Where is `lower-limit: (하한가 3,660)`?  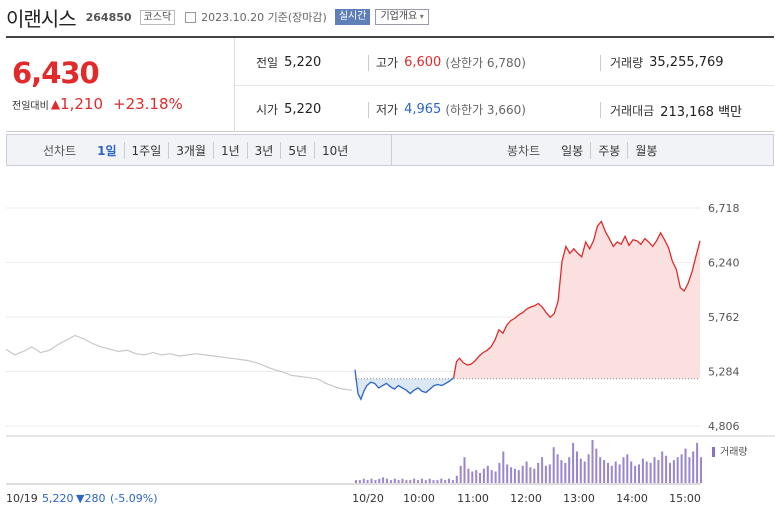
lower-limit: (하한가 3,660) is located at coordinates (485, 110).